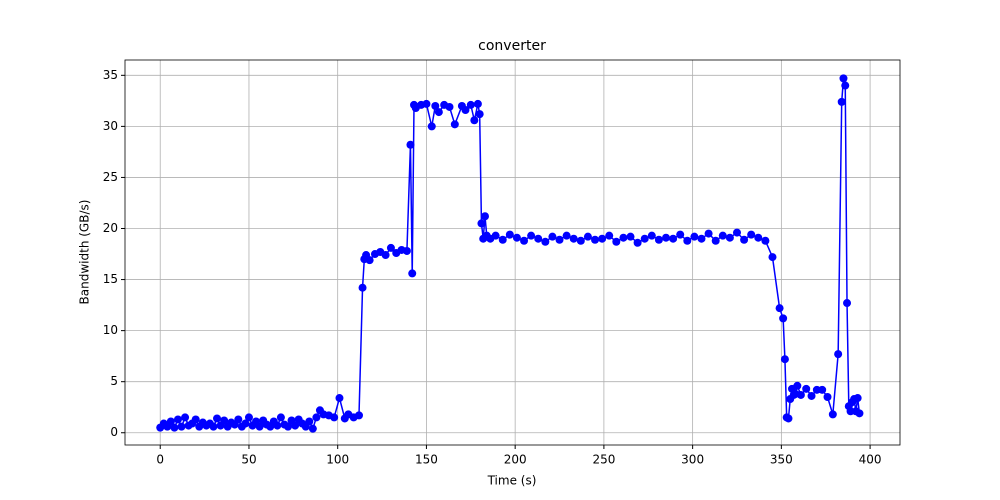 This screenshot has width=1000, height=500. What do you see at coordinates (114, 432) in the screenshot?
I see `y-tick-label: 0` at bounding box center [114, 432].